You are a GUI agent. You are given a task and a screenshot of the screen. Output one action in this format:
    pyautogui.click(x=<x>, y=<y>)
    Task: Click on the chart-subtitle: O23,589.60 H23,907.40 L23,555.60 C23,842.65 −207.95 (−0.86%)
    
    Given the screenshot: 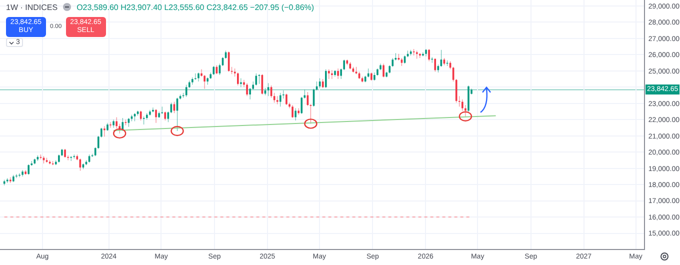 What is the action you would take?
    pyautogui.click(x=195, y=7)
    